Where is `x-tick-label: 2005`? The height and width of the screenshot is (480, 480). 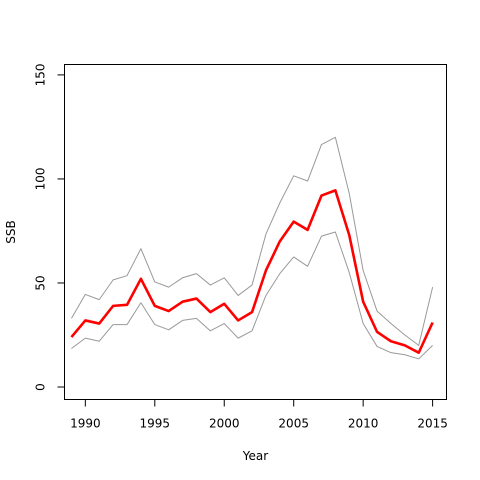
x-tick-label: 2005 is located at coordinates (293, 424).